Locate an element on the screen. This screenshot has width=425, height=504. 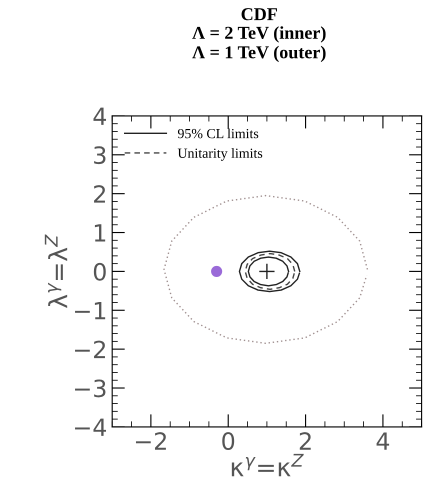
x-tick-label: −2 is located at coordinates (151, 441).